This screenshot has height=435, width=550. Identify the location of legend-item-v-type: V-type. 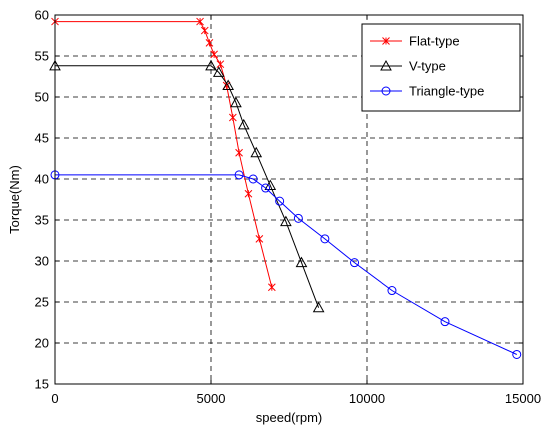
(408, 66).